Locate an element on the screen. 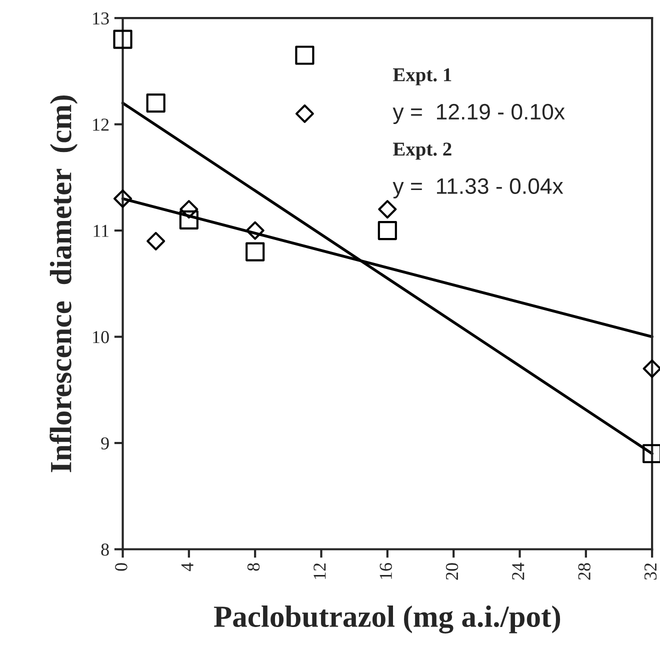  x-tick-label: 8 is located at coordinates (253, 567).